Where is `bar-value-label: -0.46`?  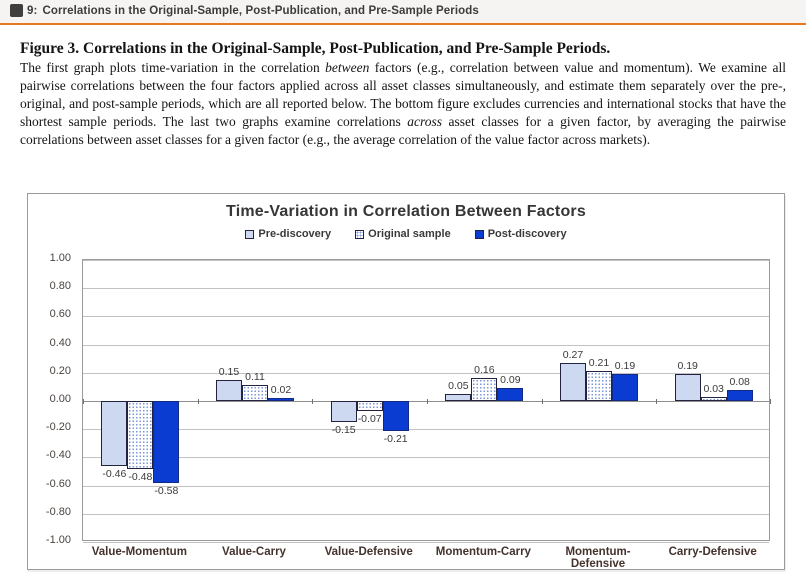 bar-value-label: -0.46 is located at coordinates (114, 473).